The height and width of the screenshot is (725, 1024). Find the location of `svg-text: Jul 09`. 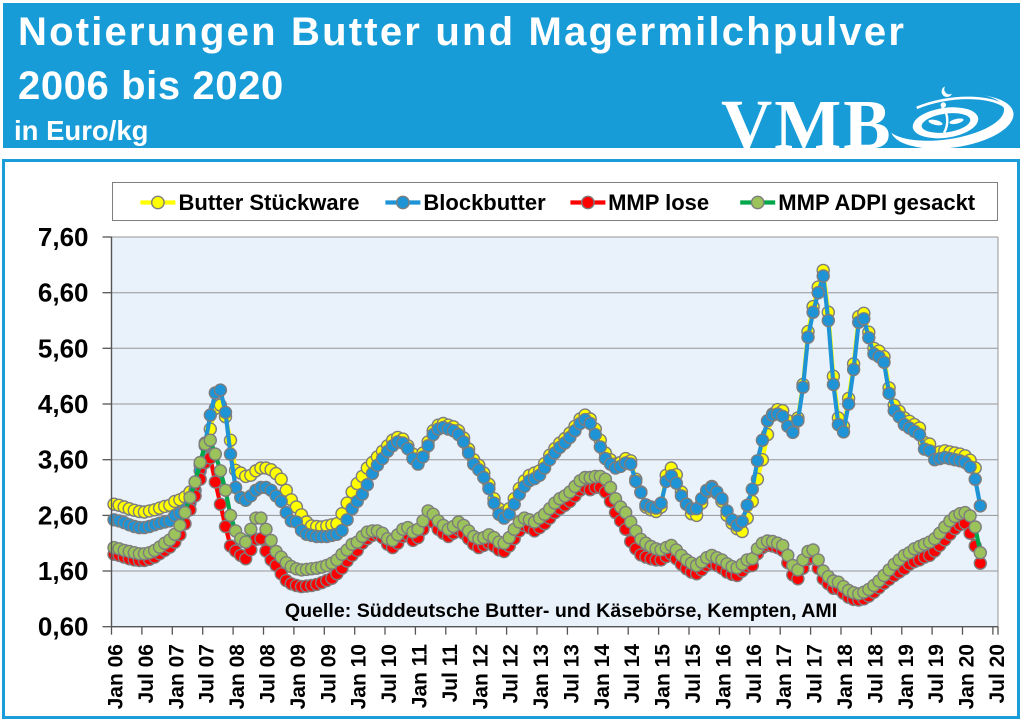

svg-text: Jul 09 is located at coordinates (328, 674).